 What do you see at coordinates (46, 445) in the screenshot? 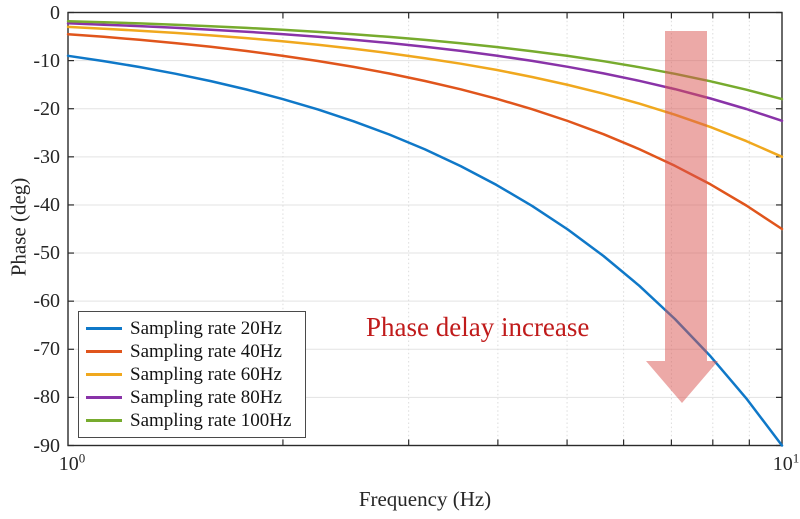
I see `y-tick-label: -90` at bounding box center [46, 445].